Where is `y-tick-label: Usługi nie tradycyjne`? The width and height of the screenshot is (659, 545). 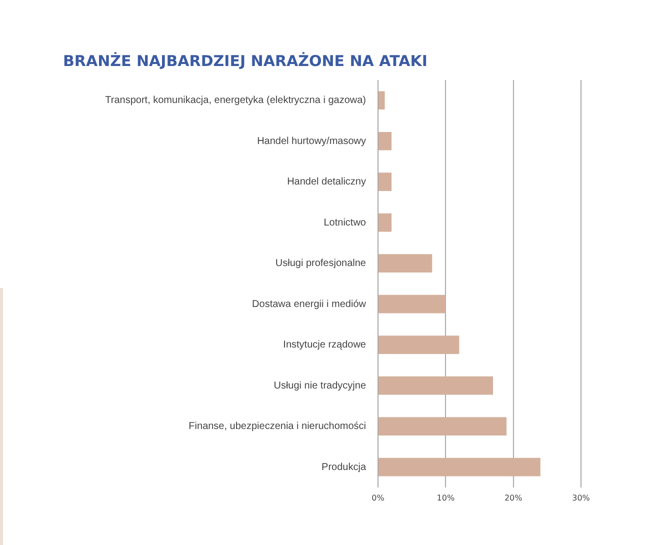 y-tick-label: Usługi nie tradycyjne is located at coordinates (320, 386).